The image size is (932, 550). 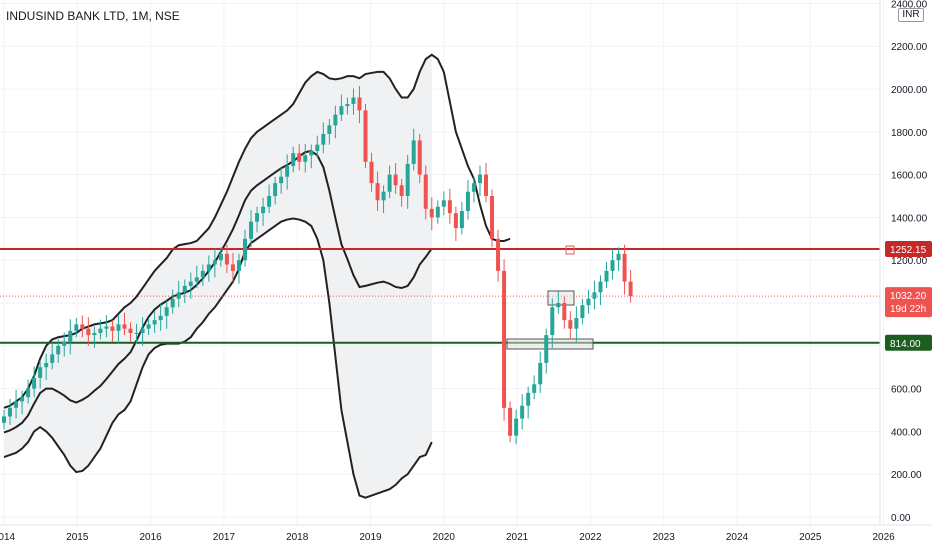 I want to click on chart-title: INDUSIND BANK LTD, 1M, NSE, so click(x=93, y=16).